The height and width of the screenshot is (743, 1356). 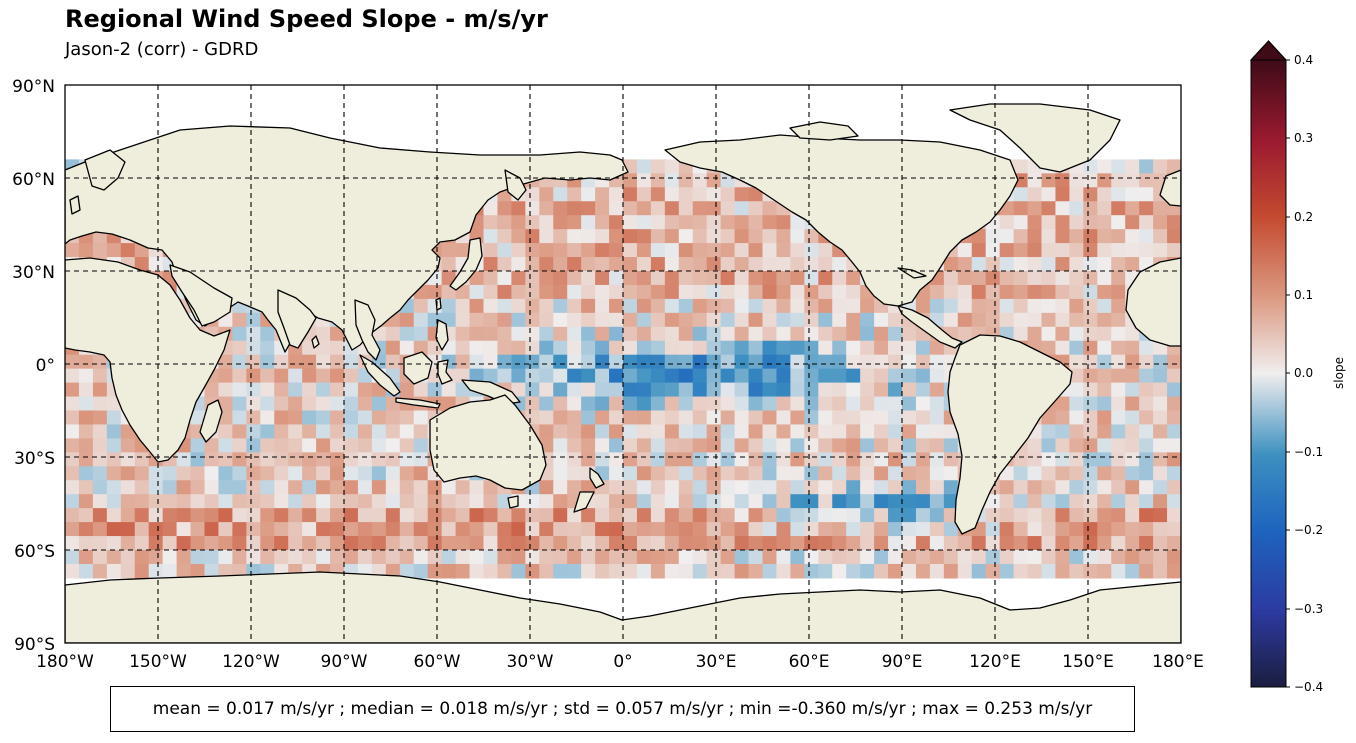 What do you see at coordinates (418, 403) in the screenshot?
I see `java` at bounding box center [418, 403].